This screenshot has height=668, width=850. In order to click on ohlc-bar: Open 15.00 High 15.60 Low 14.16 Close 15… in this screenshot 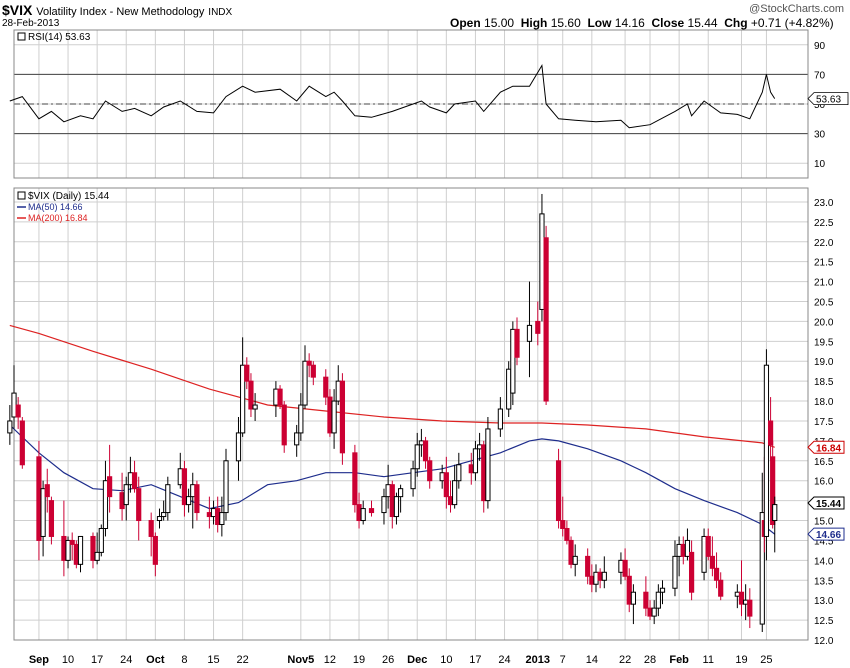, I will do `click(642, 23)`.